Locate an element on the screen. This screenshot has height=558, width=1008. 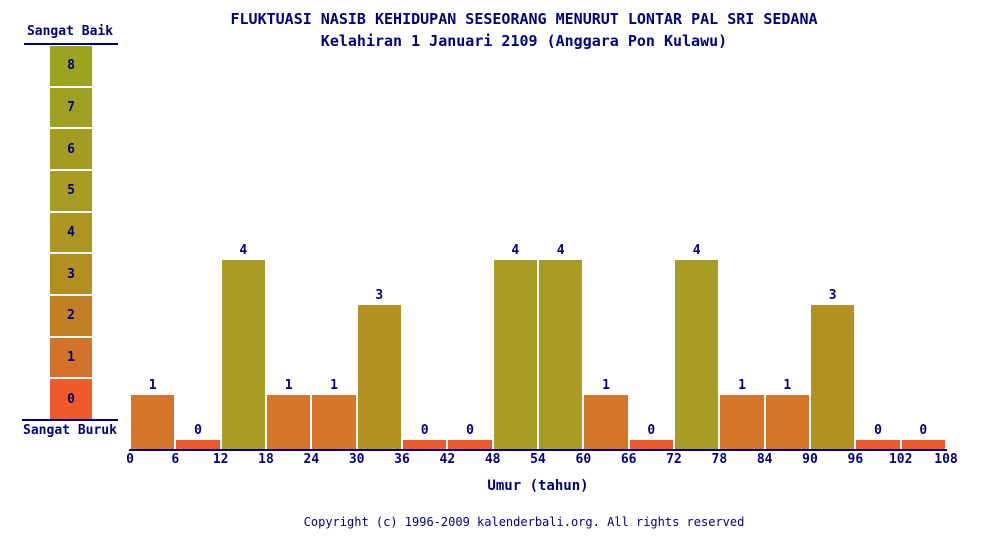
x-tick-42: 42 is located at coordinates (447, 459).